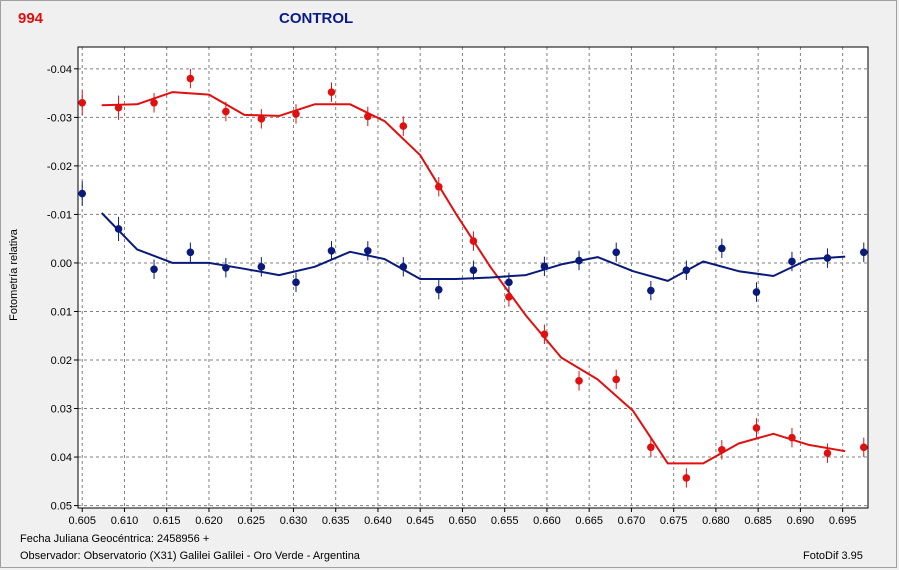 The image size is (899, 570). What do you see at coordinates (463, 521) in the screenshot?
I see `x-tick-label: 0.650` at bounding box center [463, 521].